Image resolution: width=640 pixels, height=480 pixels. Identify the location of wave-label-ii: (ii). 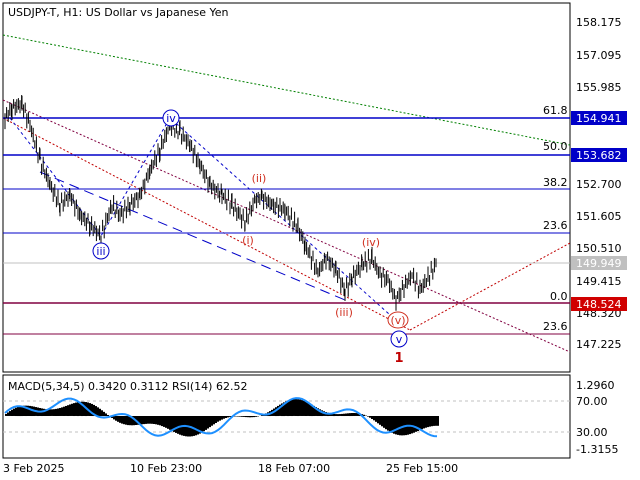
(259, 178).